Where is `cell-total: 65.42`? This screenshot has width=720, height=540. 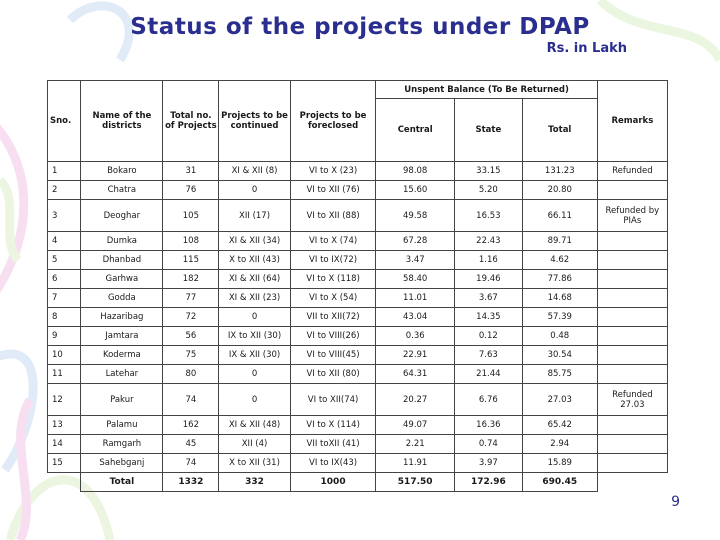 cell-total: 65.42 is located at coordinates (559, 425).